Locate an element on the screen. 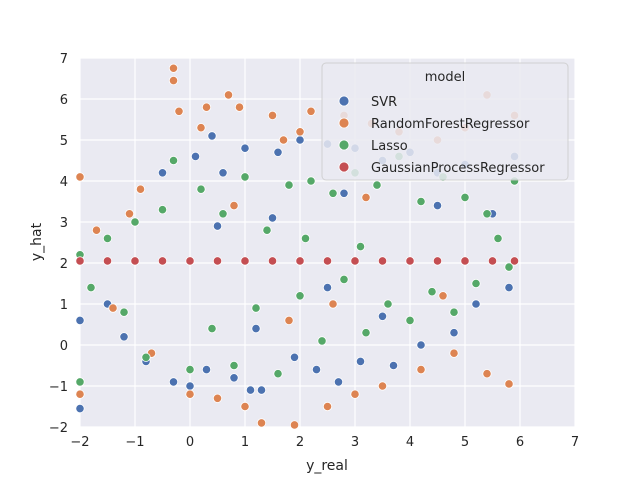 The width and height of the screenshot is (640, 480). x-tick-label: 1 is located at coordinates (245, 442).